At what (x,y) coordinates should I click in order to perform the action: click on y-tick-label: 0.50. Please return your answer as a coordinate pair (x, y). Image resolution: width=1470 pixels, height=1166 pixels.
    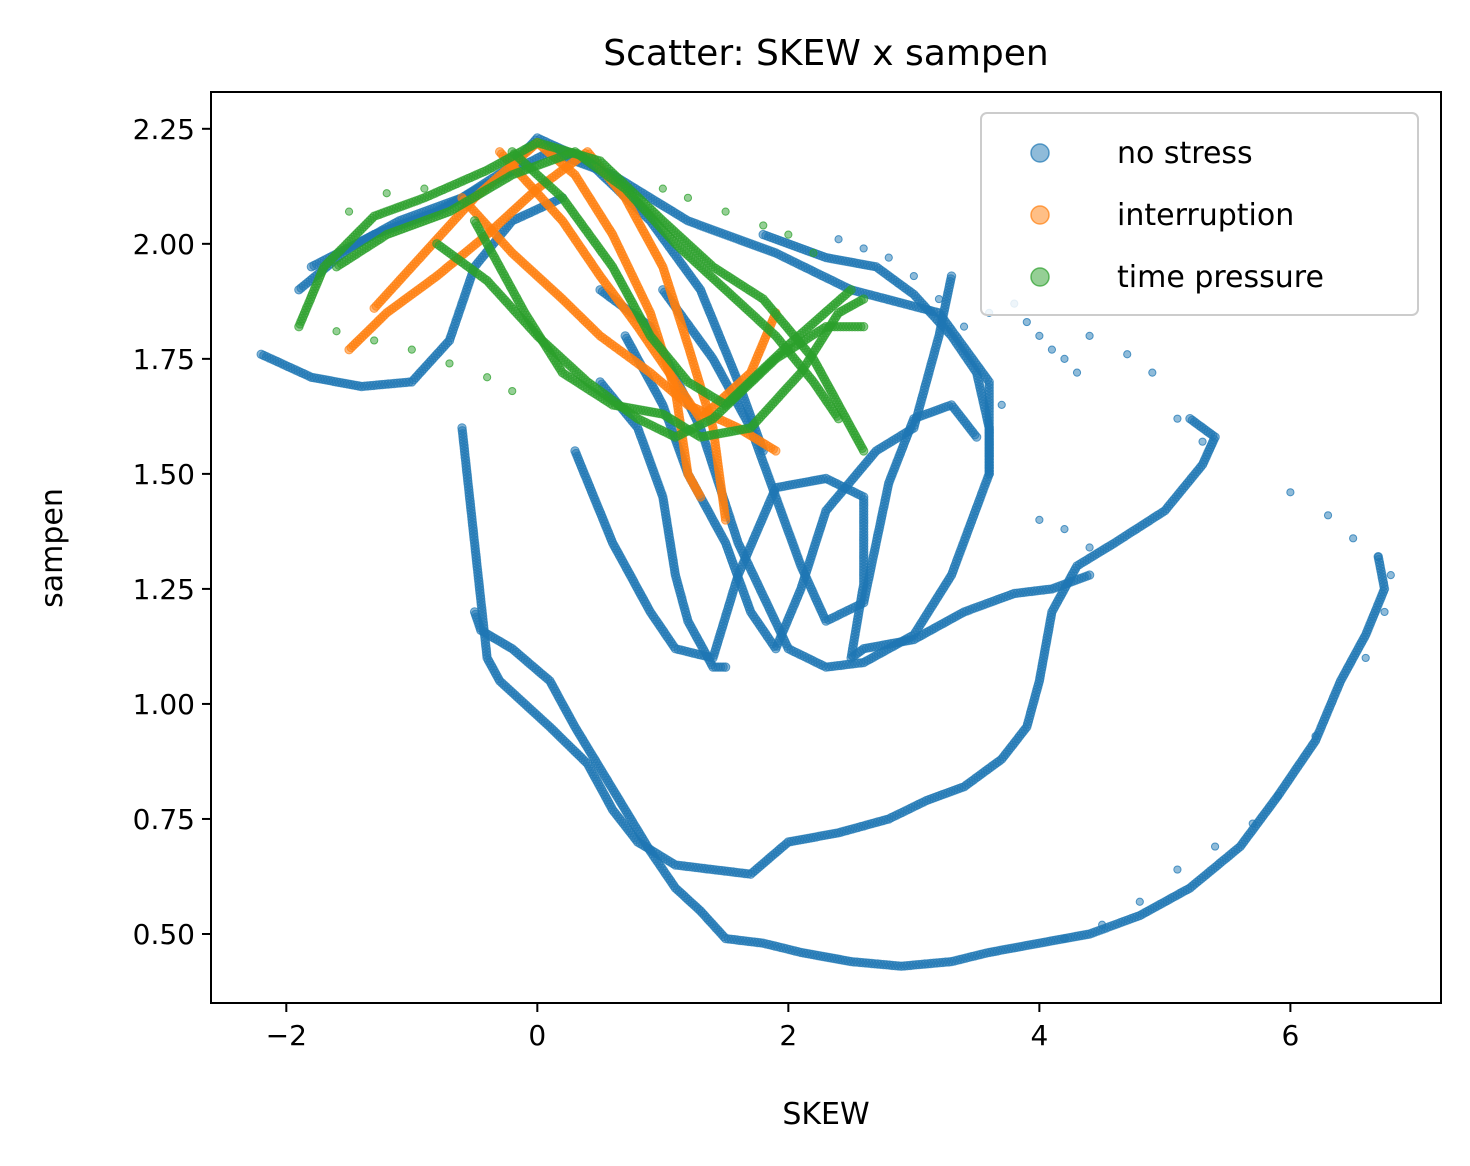
    Looking at the image, I should click on (164, 934).